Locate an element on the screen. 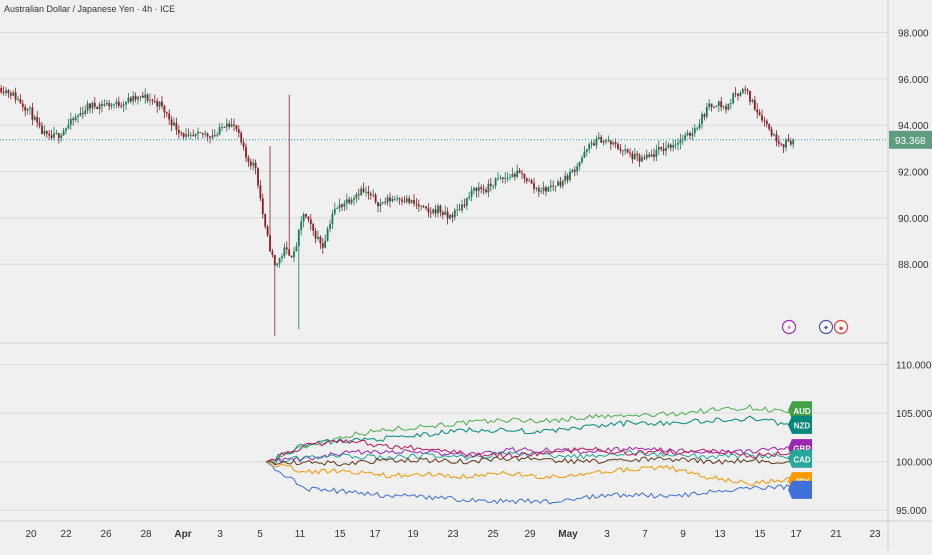  australia-flag-icon: ✦ is located at coordinates (826, 327).